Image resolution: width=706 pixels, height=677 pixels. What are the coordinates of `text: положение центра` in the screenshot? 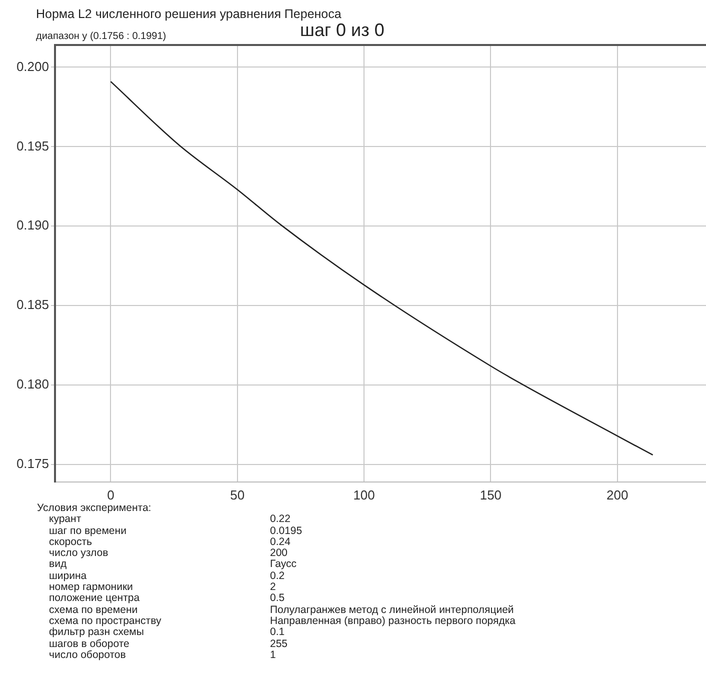 It's located at (94, 598).